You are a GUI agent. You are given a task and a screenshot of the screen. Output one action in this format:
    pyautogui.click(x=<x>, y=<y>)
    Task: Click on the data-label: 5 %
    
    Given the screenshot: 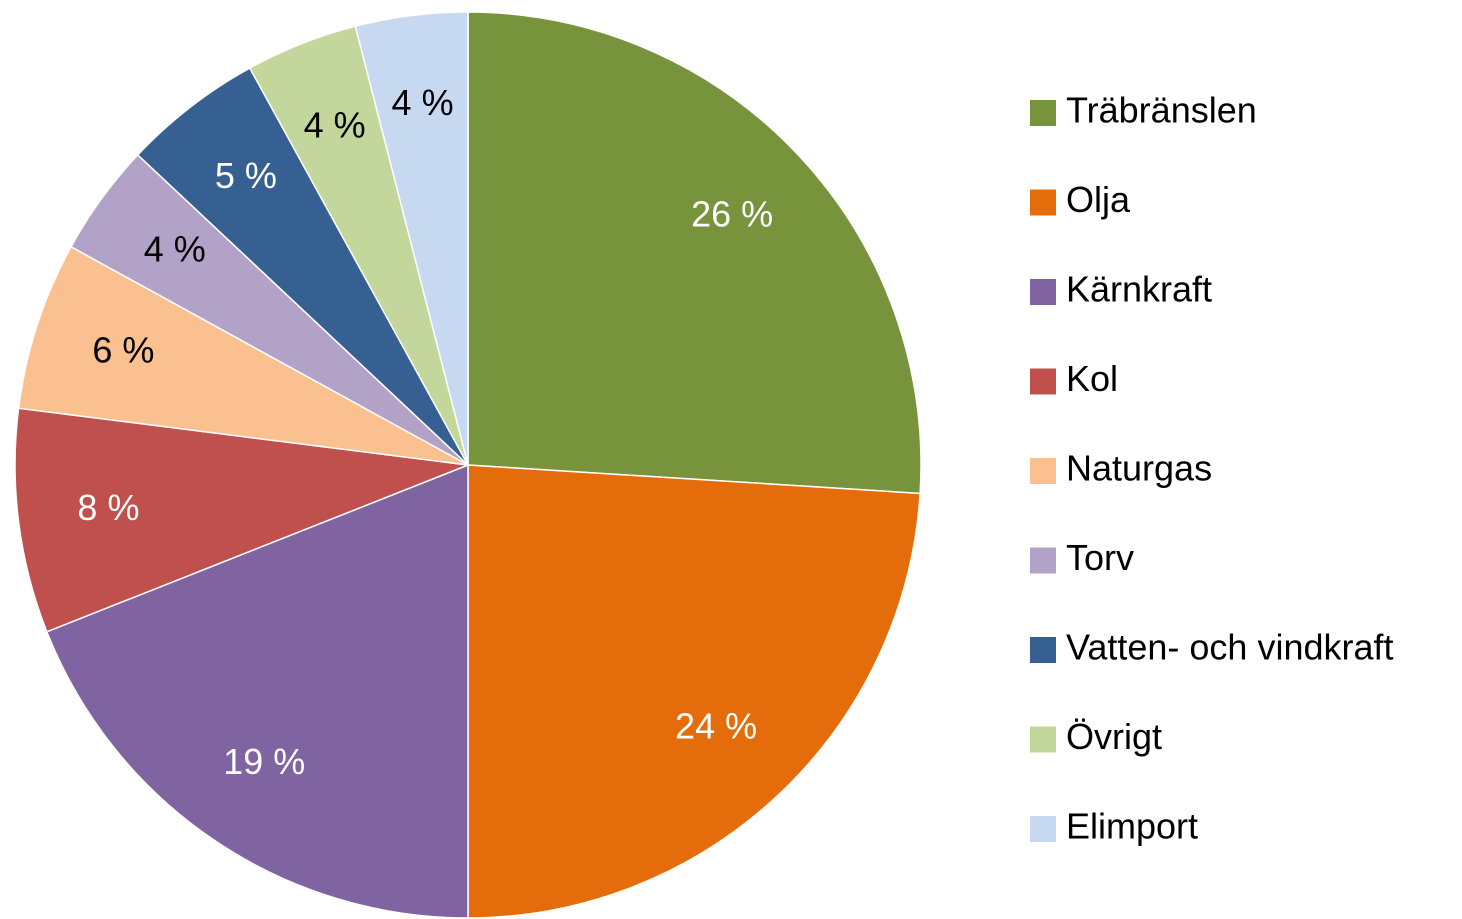 What is the action you would take?
    pyautogui.click(x=246, y=175)
    